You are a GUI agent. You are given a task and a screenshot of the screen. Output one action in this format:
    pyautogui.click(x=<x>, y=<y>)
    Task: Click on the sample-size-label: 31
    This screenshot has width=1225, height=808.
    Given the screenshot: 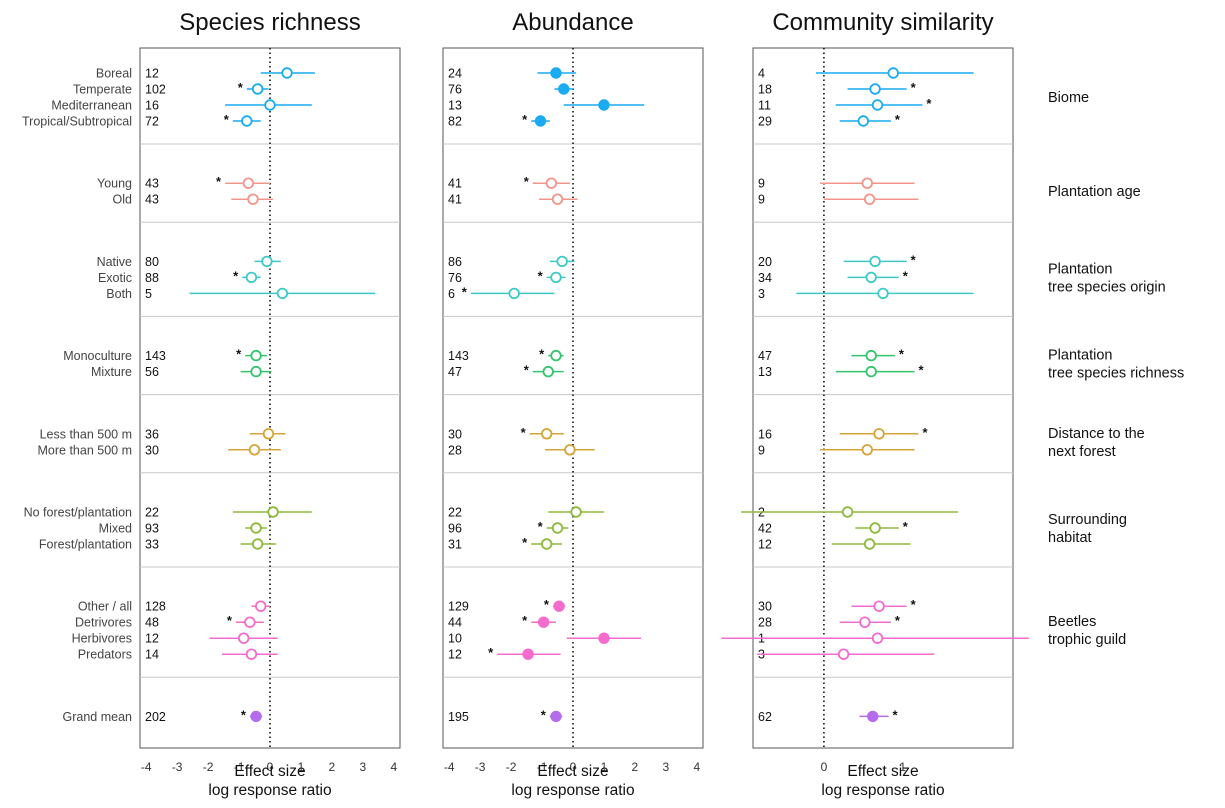 What is the action you would take?
    pyautogui.click(x=455, y=545)
    